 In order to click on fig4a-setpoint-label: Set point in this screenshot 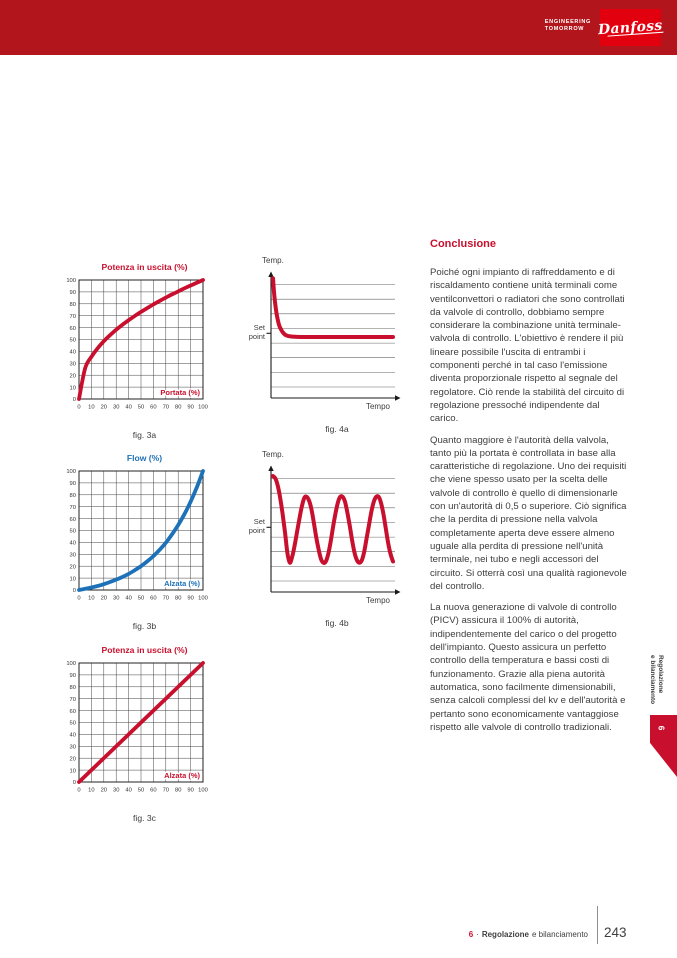, I will do `click(256, 332)`.